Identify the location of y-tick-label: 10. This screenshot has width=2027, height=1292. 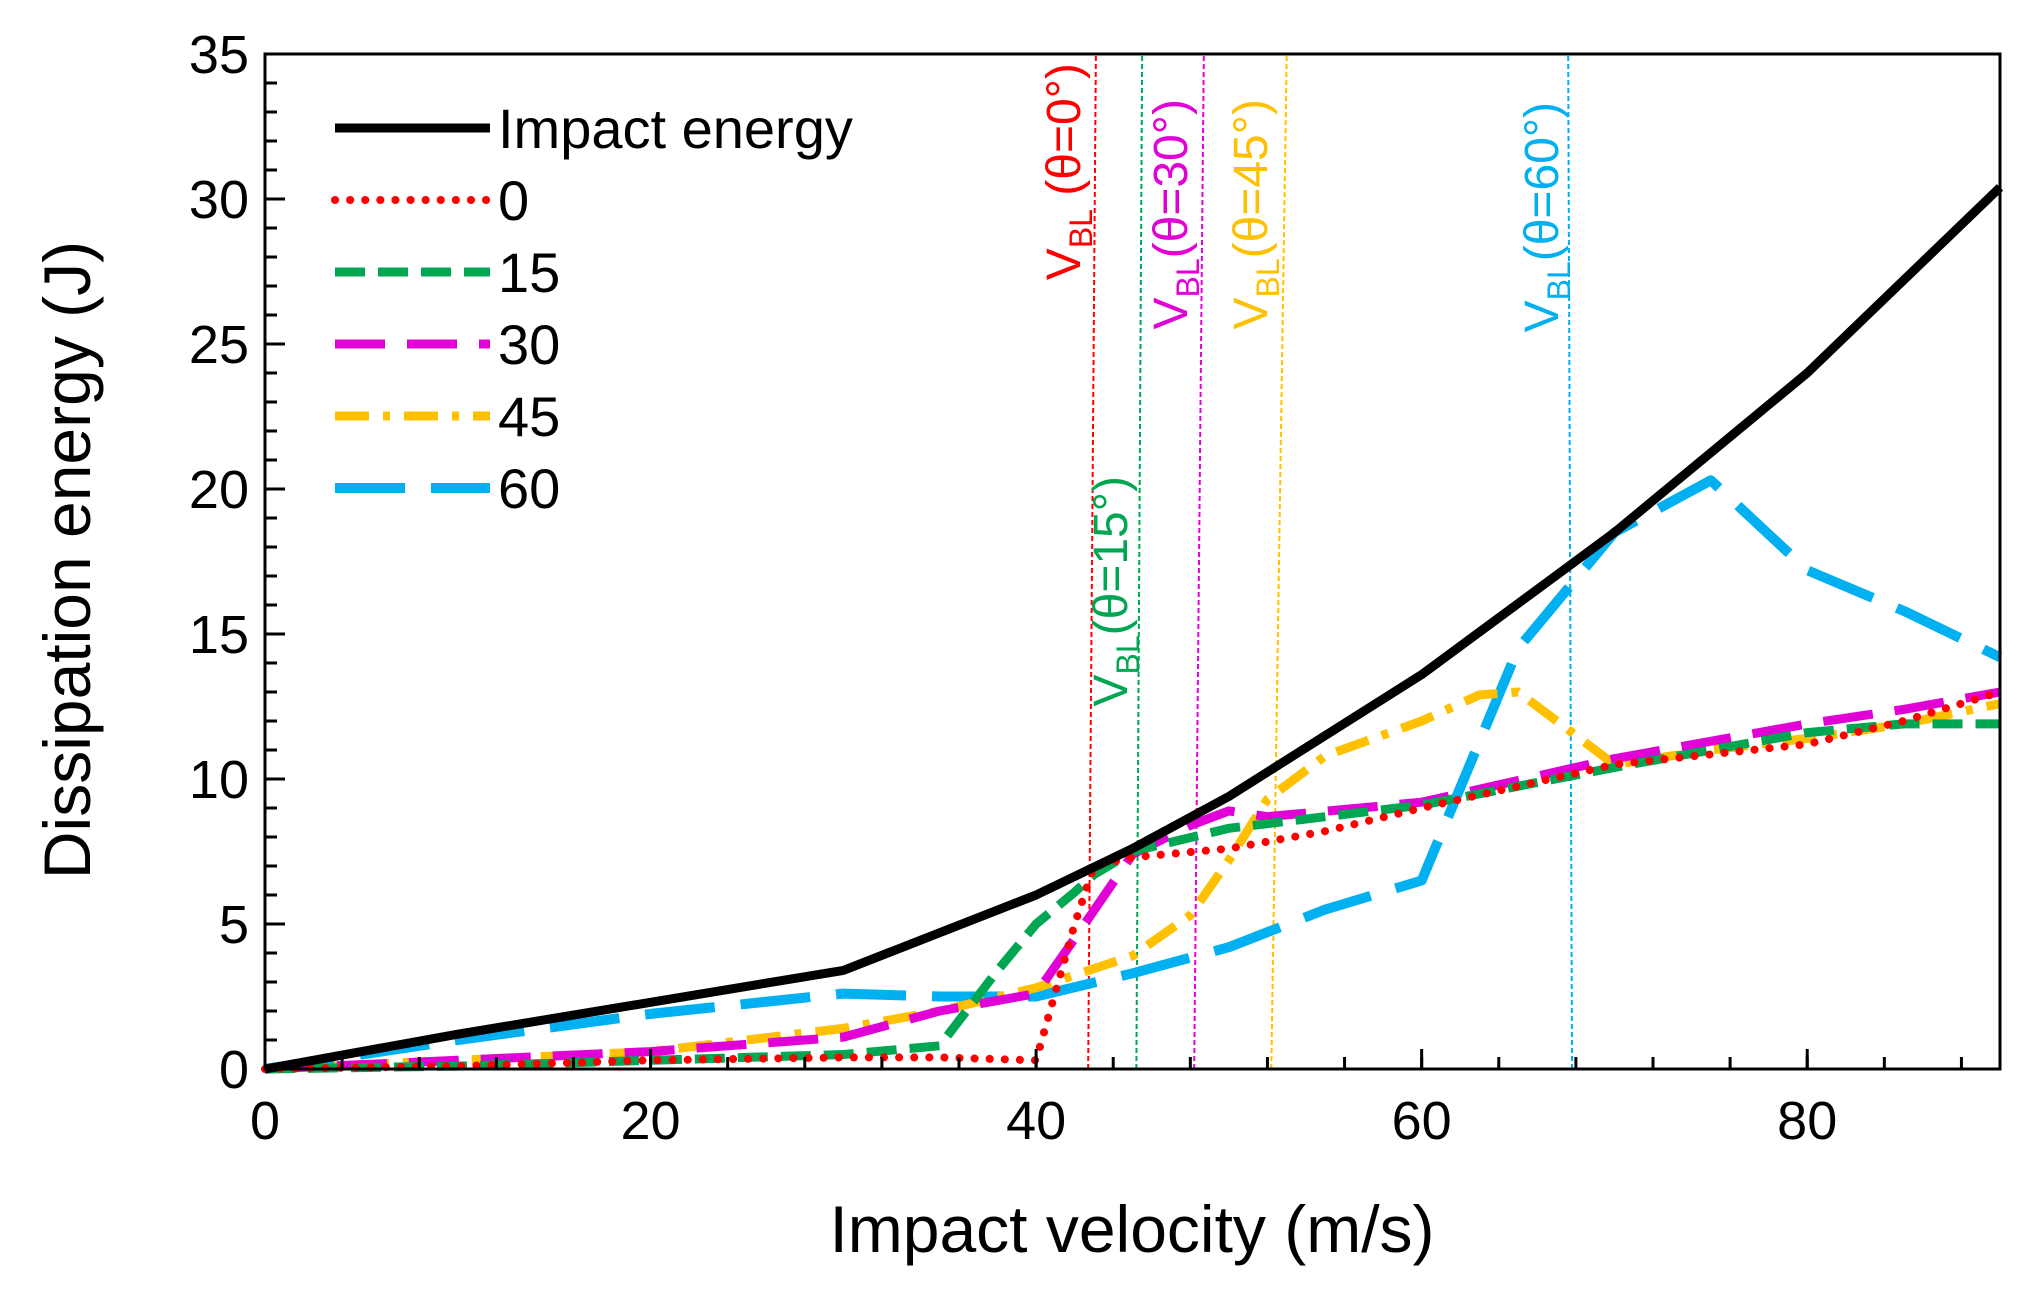
(219, 780).